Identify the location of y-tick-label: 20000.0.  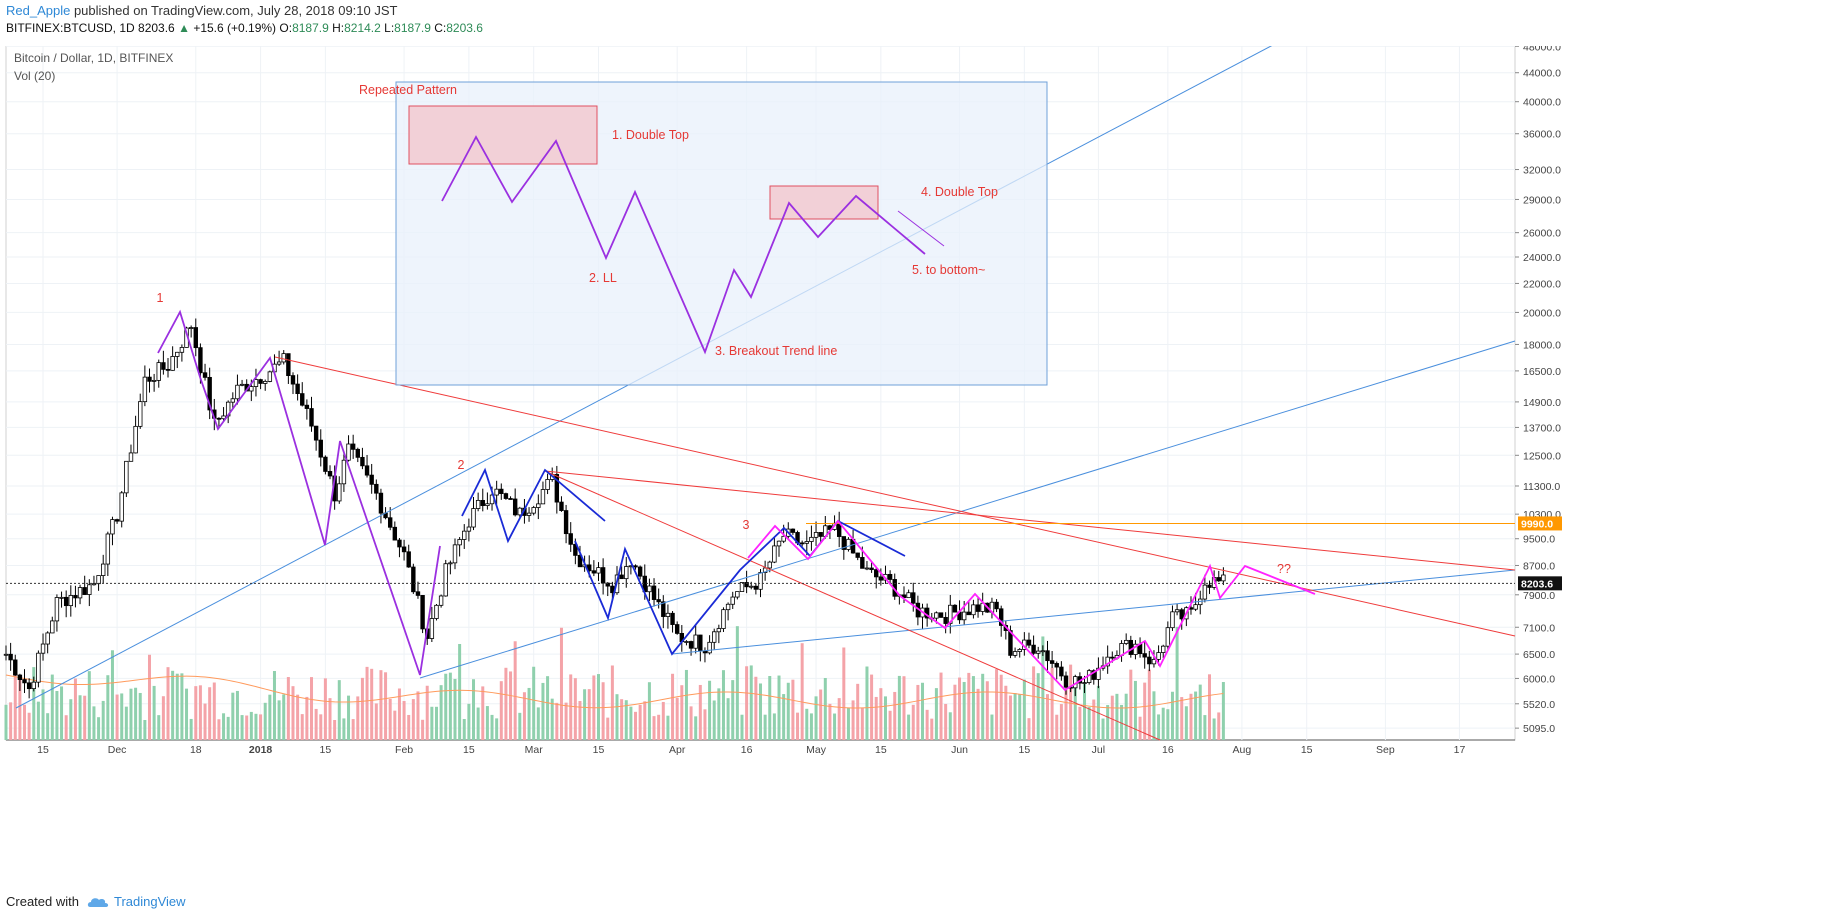
(1542, 313).